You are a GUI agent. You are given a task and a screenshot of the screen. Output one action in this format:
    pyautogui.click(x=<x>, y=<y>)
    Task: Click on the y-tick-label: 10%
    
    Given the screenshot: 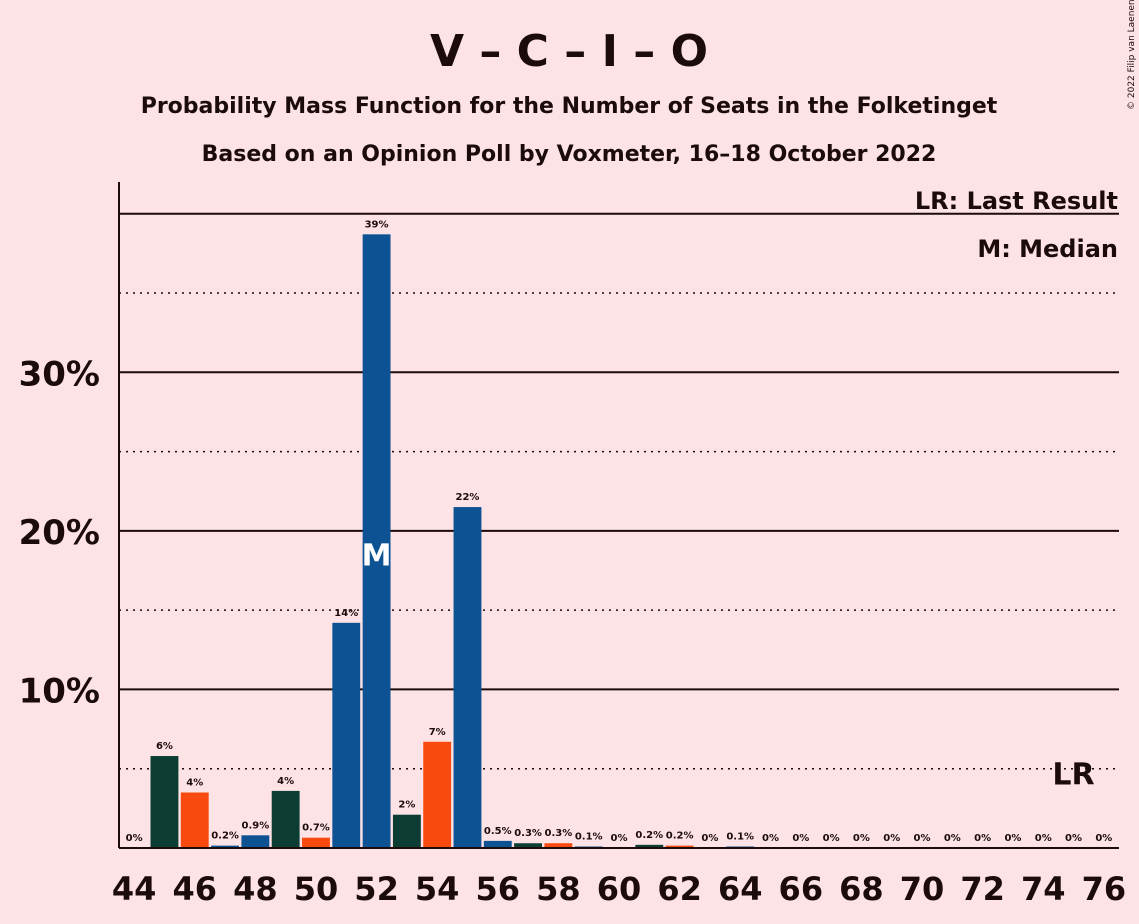 What is the action you would take?
    pyautogui.click(x=59, y=691)
    